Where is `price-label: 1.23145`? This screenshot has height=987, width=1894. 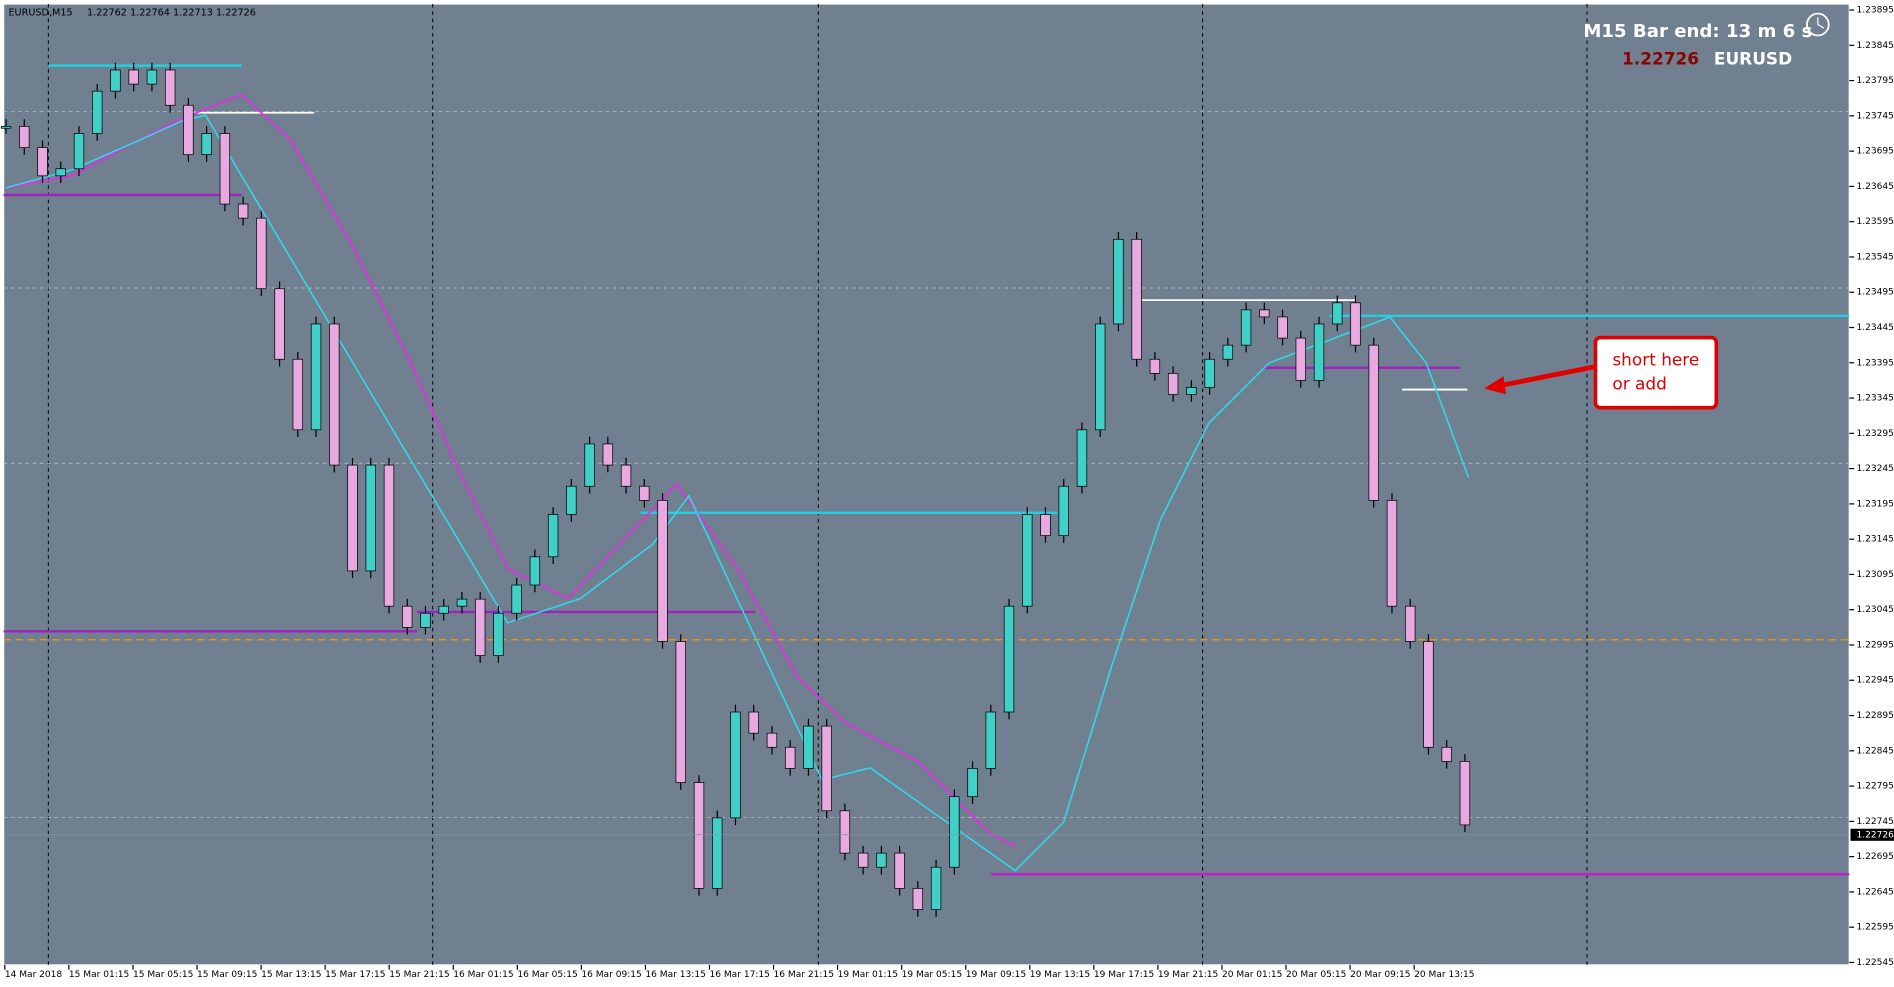 price-label: 1.23145 is located at coordinates (1875, 540).